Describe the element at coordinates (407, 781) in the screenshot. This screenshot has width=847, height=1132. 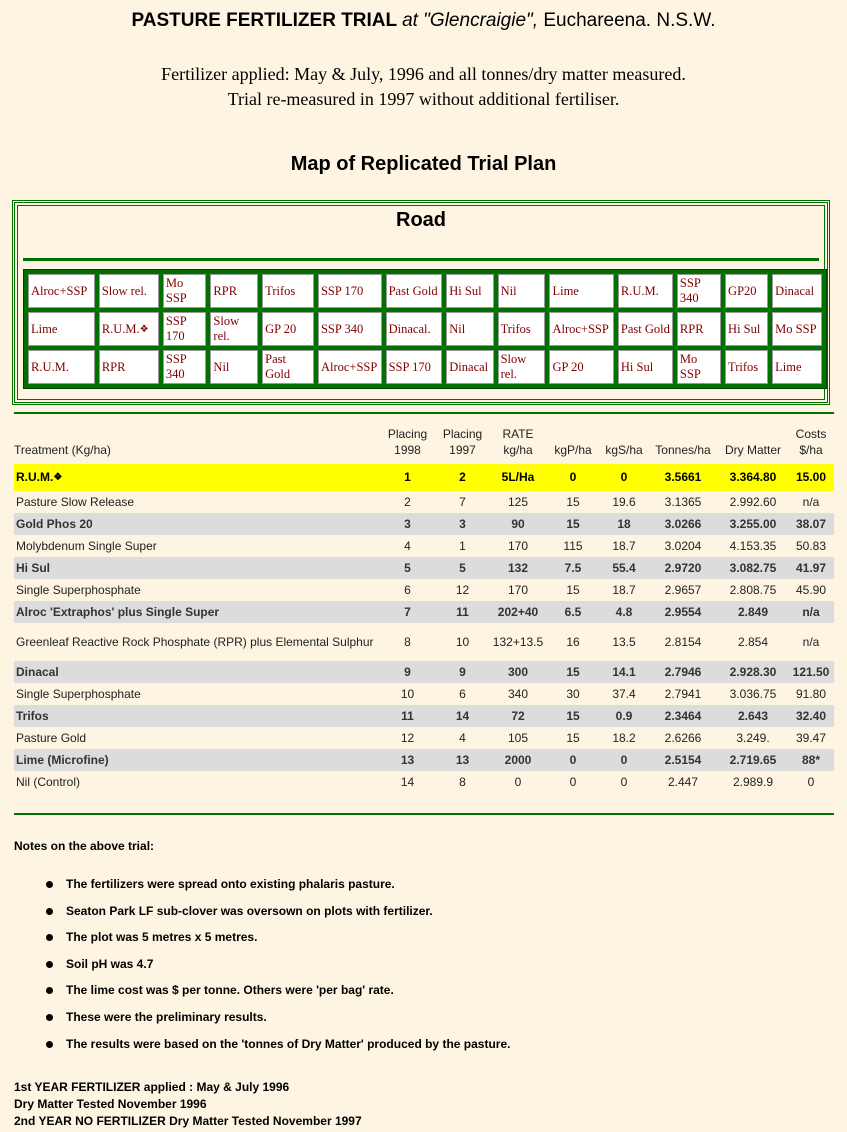
I see `cell-value: 14` at that location.